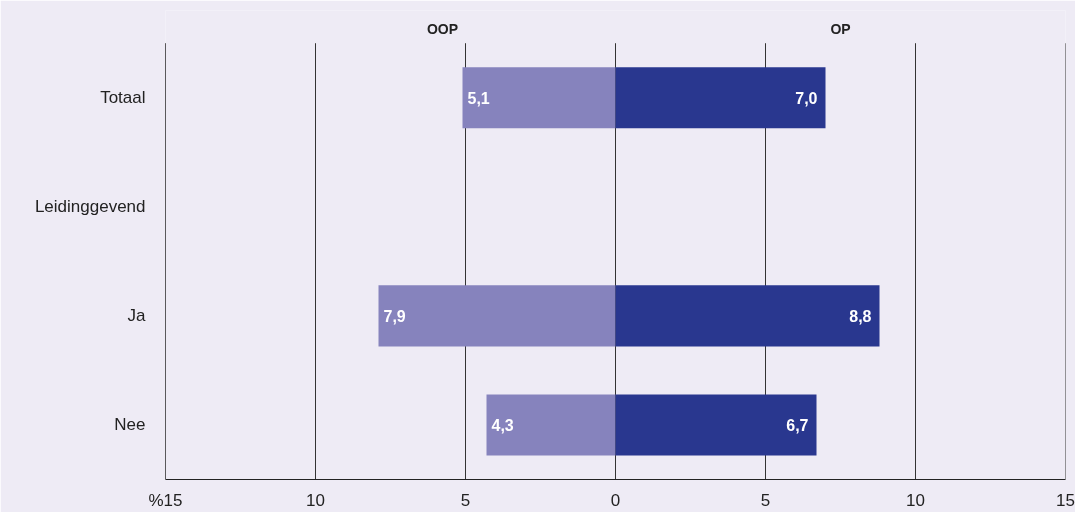 The width and height of the screenshot is (1081, 517). I want to click on text: OP, so click(840, 29).